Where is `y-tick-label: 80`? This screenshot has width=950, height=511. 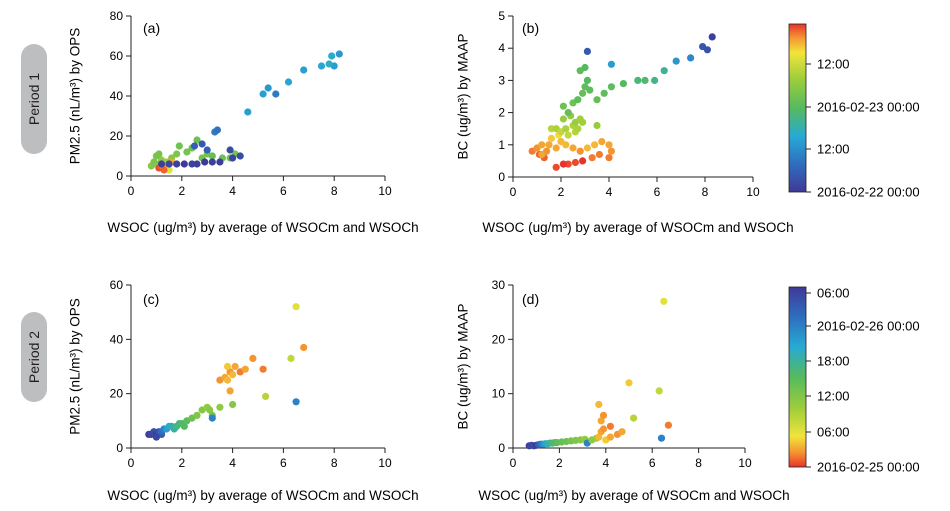
y-tick-label: 80 is located at coordinates (117, 16).